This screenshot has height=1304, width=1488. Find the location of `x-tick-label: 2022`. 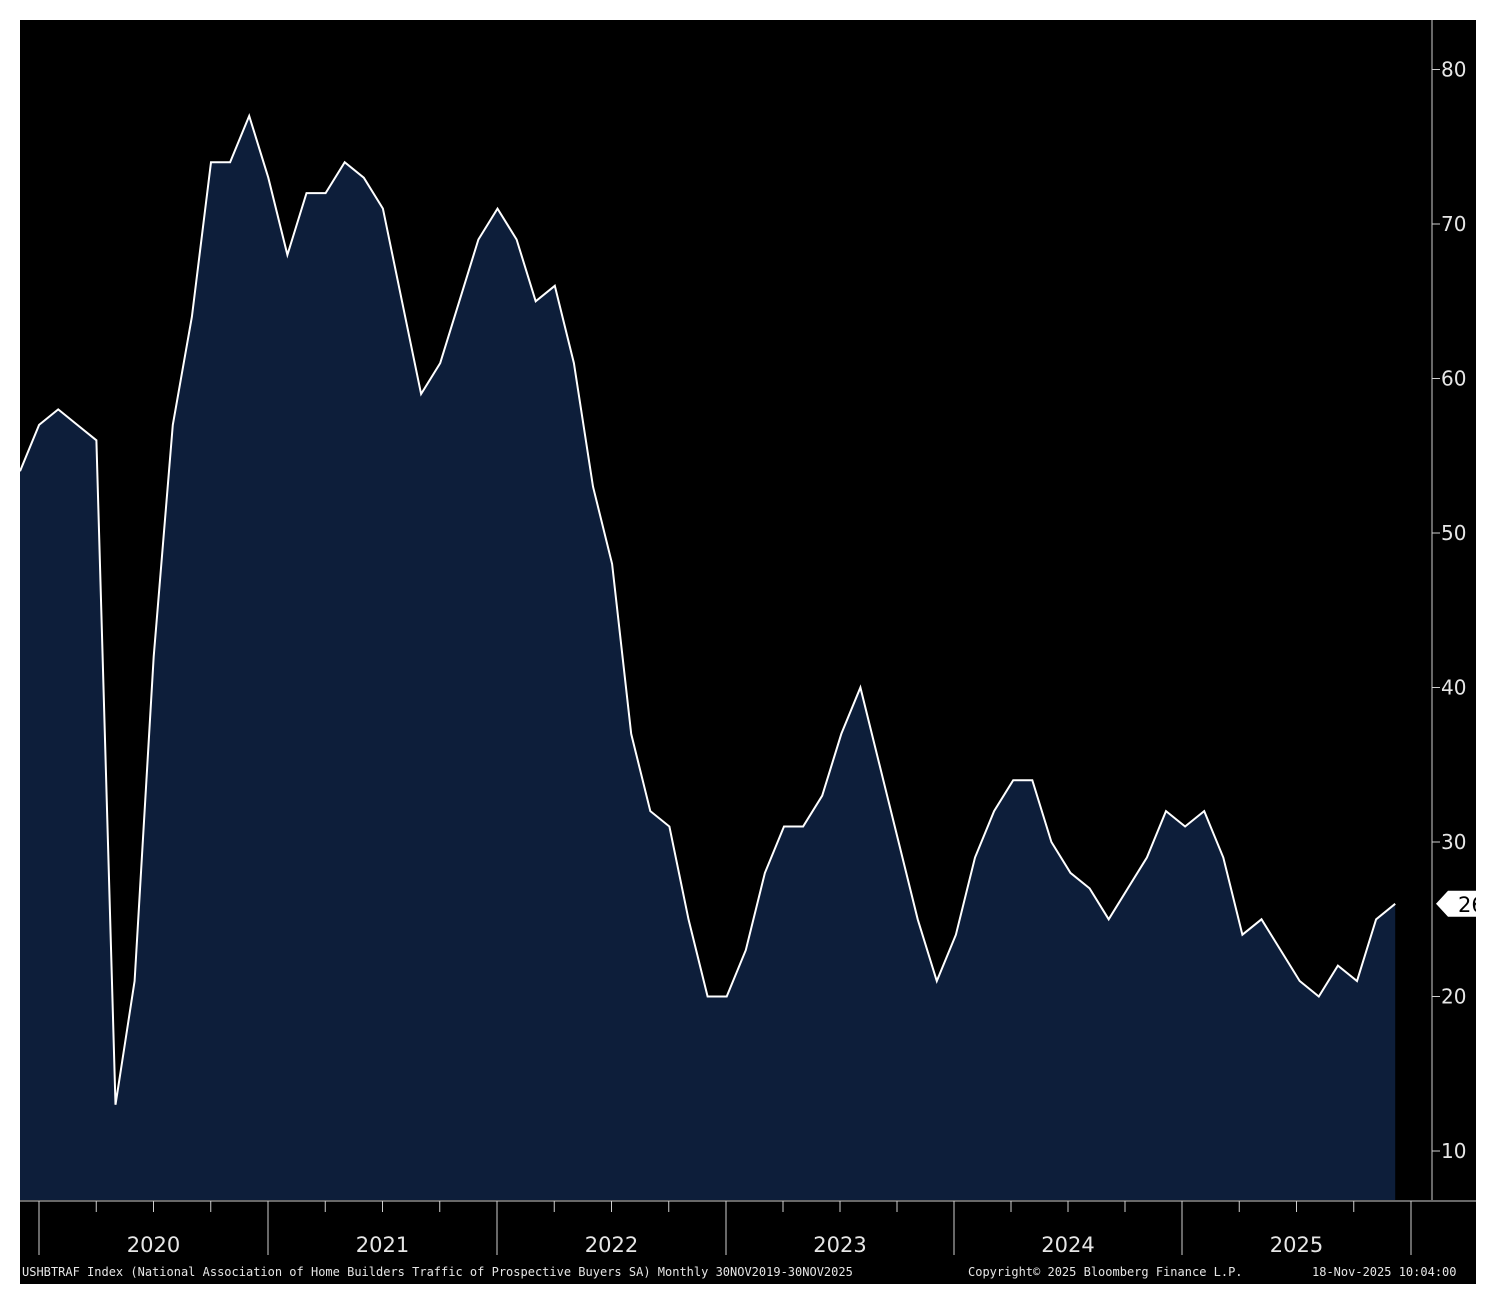

x-tick-label: 2022 is located at coordinates (611, 1245).